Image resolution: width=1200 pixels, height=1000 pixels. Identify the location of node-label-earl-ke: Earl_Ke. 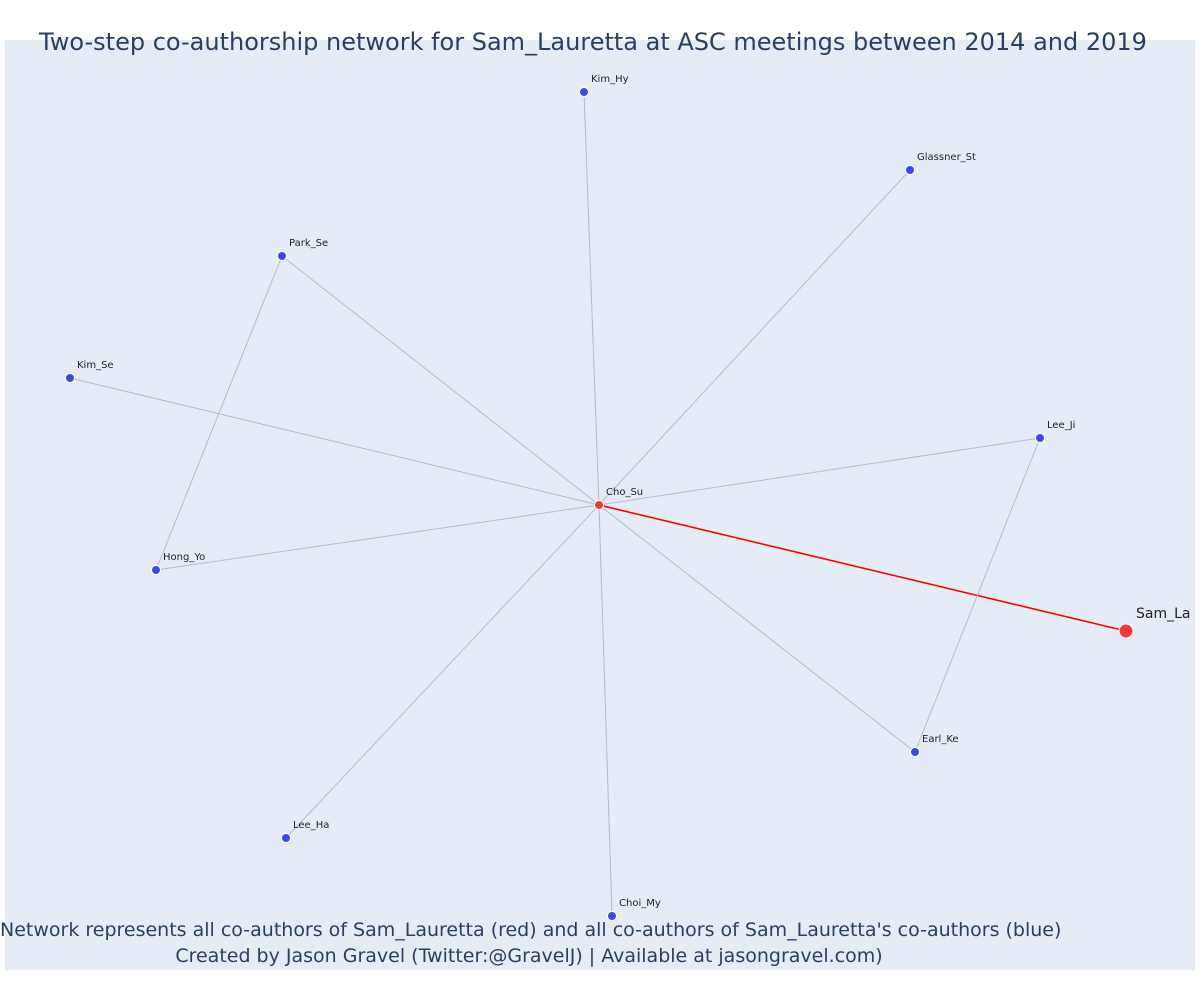
(940, 739).